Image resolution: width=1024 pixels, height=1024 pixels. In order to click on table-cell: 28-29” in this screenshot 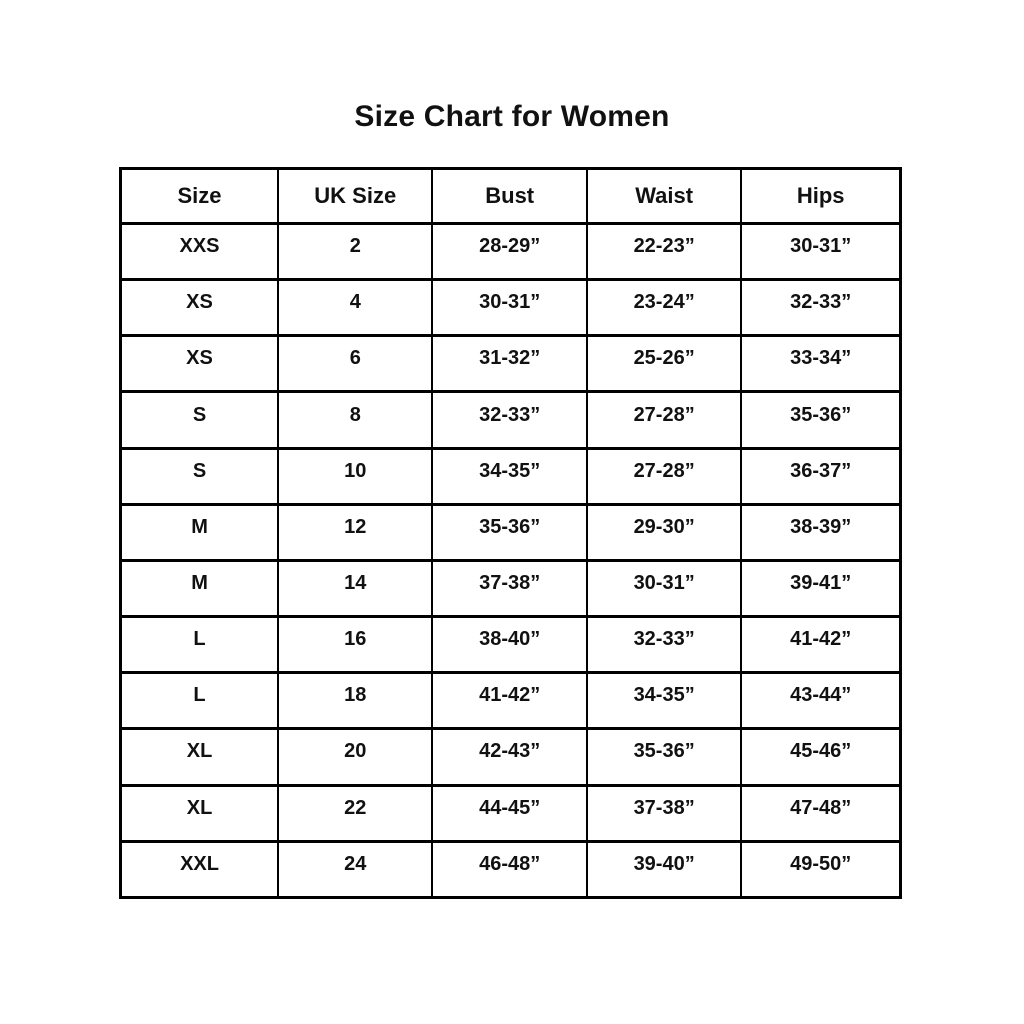, I will do `click(509, 251)`.